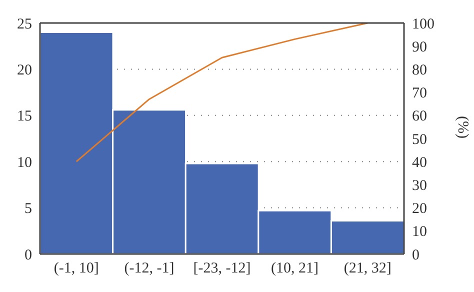 Image resolution: width=474 pixels, height=292 pixels. Describe the element at coordinates (419, 47) in the screenshot. I see `y2-tick-label: 90` at that location.